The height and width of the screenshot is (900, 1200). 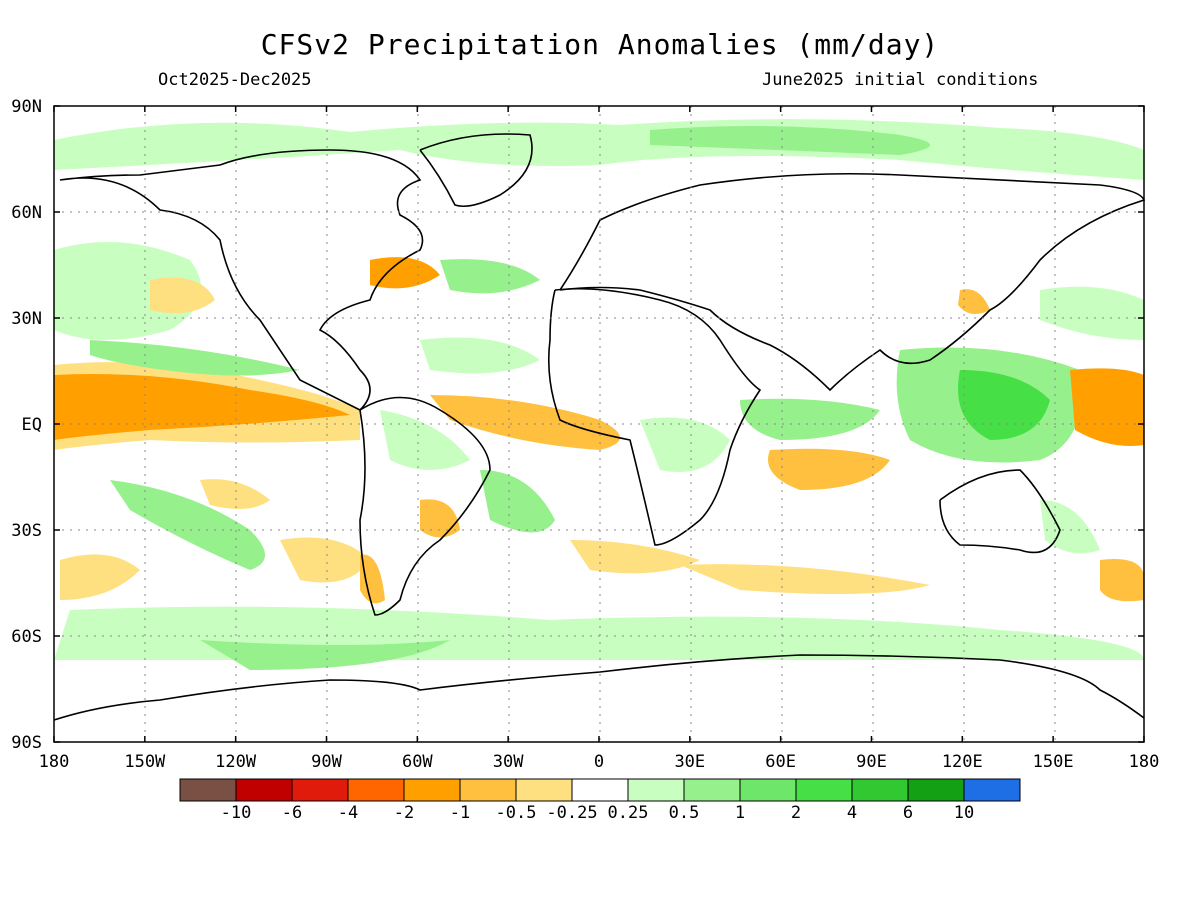 I want to click on anomaly-so-wet2, so click(x=325, y=655).